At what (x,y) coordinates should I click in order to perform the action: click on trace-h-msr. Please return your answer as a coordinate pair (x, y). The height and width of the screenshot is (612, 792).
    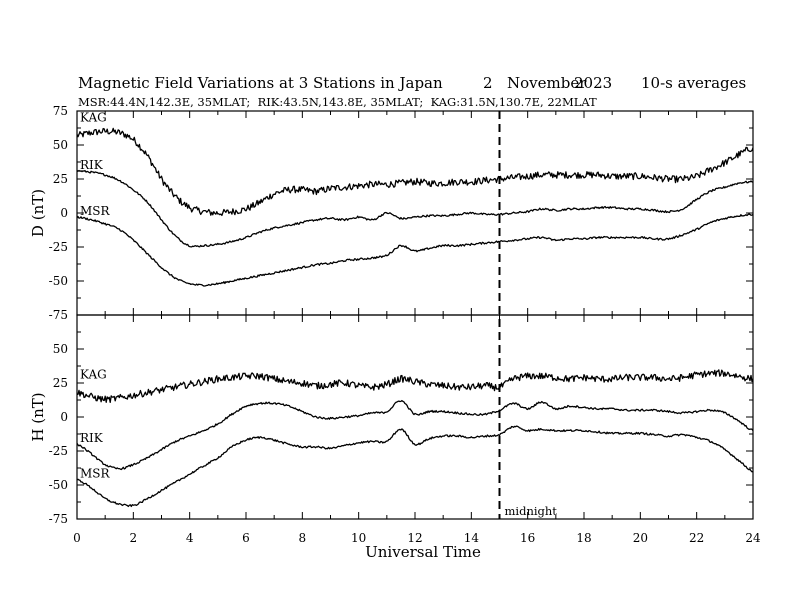
    Looking at the image, I should click on (415, 466).